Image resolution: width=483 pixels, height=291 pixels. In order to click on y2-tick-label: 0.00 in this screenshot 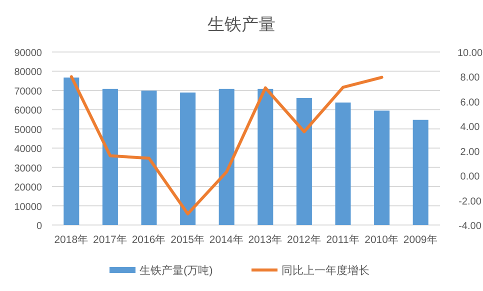, I will do `click(470, 177)`.